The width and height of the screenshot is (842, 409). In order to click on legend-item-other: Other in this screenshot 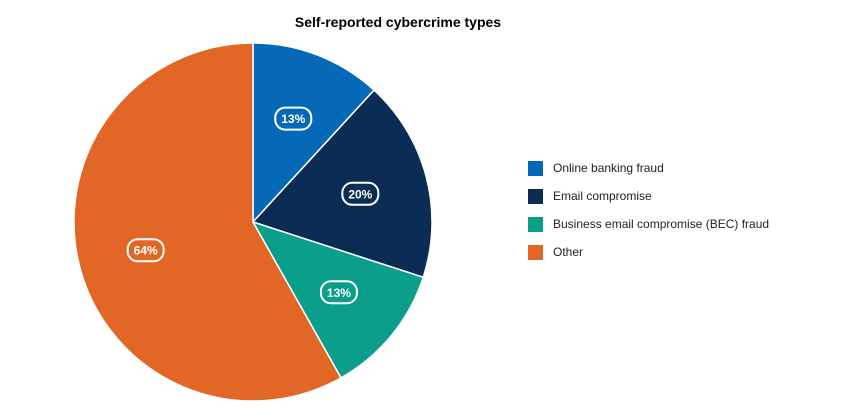, I will do `click(648, 252)`.